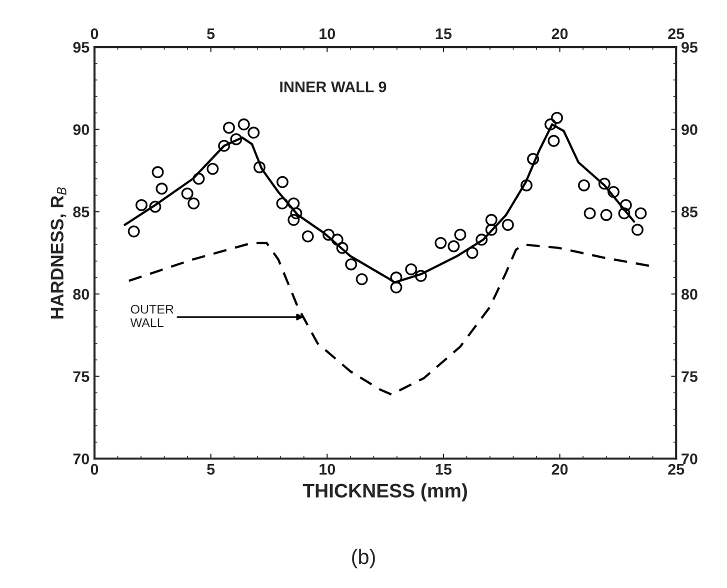  What do you see at coordinates (333, 86) in the screenshot?
I see `annotation: INNER WALL 9` at bounding box center [333, 86].